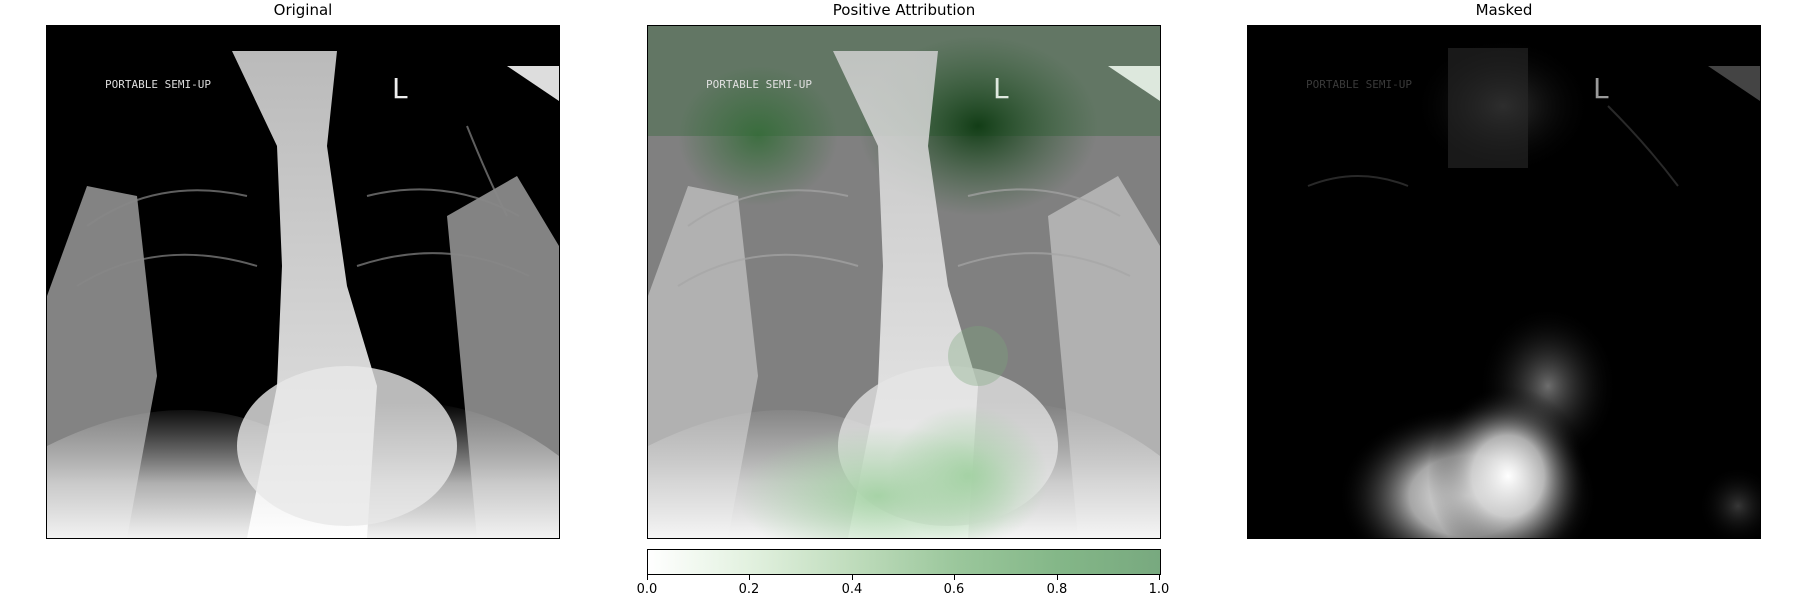 The width and height of the screenshot is (1800, 600). What do you see at coordinates (1057, 589) in the screenshot?
I see `colorbar-tick-label: 0.8` at bounding box center [1057, 589].